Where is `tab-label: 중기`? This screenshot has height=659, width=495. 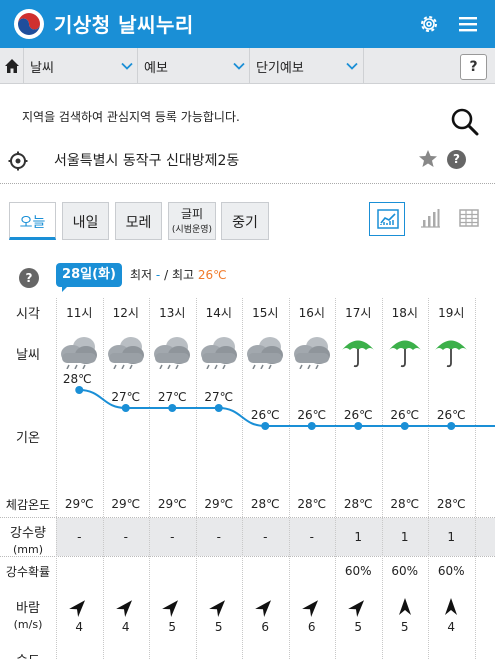
tab-label: 중기 is located at coordinates (245, 223).